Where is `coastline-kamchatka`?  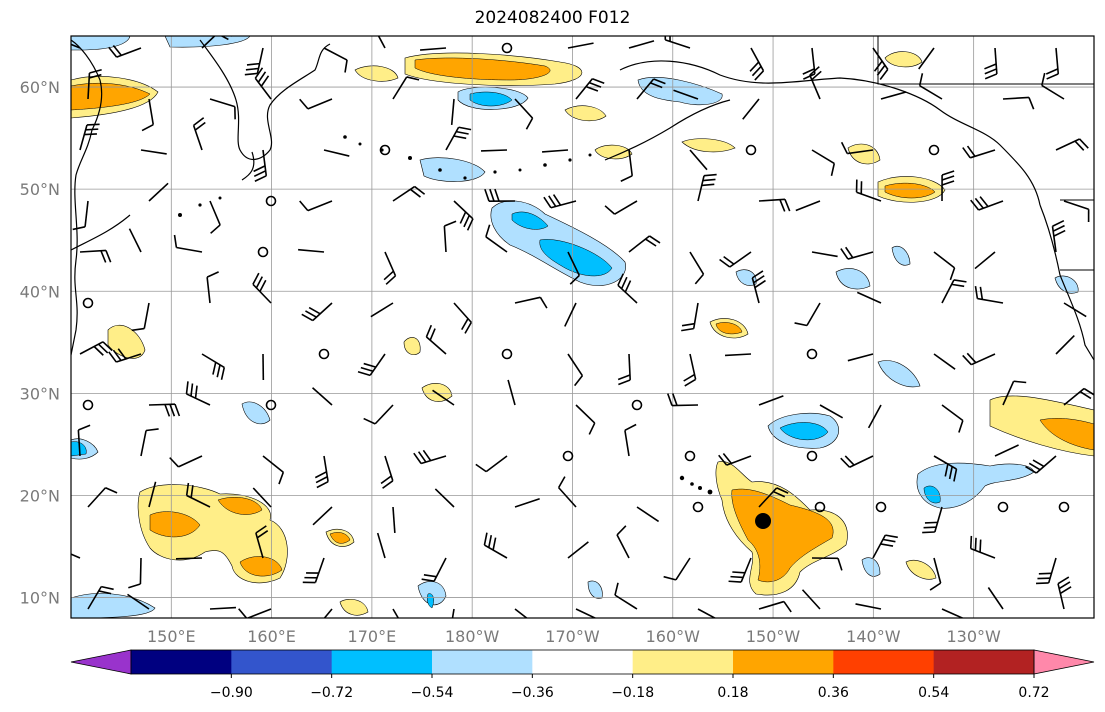
coastline-kamchatka is located at coordinates (265, 99).